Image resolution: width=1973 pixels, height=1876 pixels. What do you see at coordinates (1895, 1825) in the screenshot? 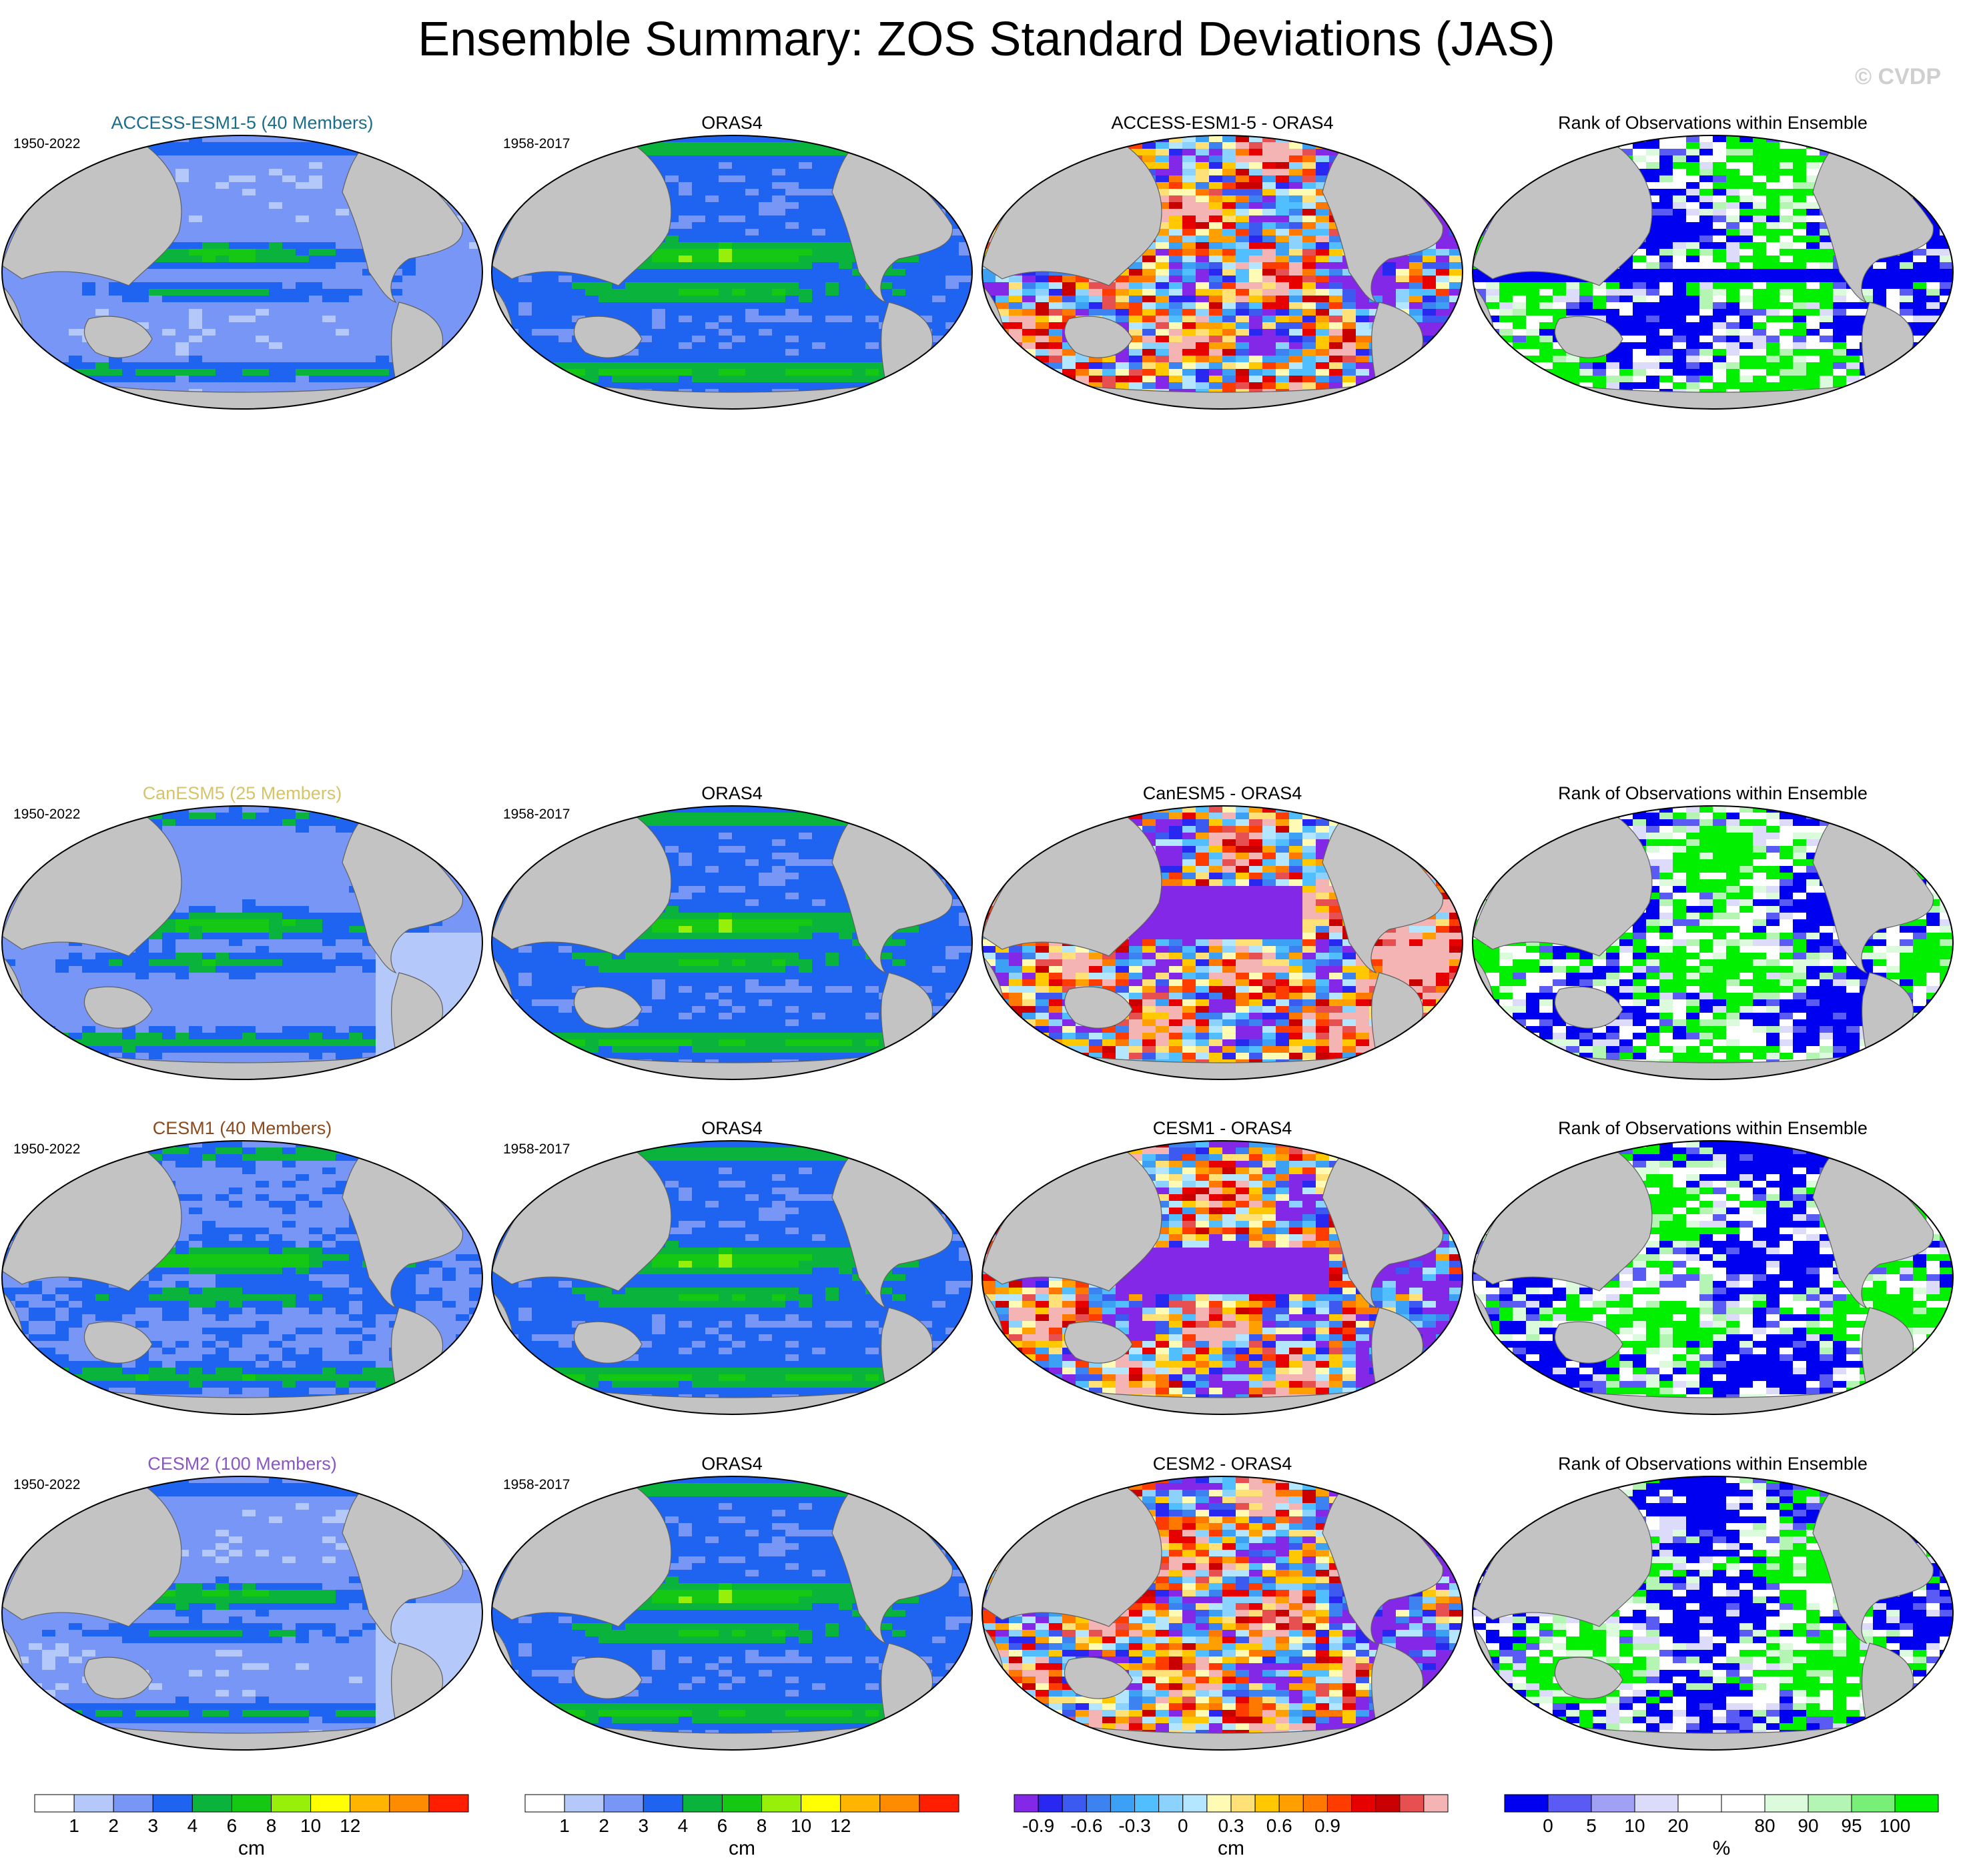
I see `colorbar-tick-label: 100` at bounding box center [1895, 1825].